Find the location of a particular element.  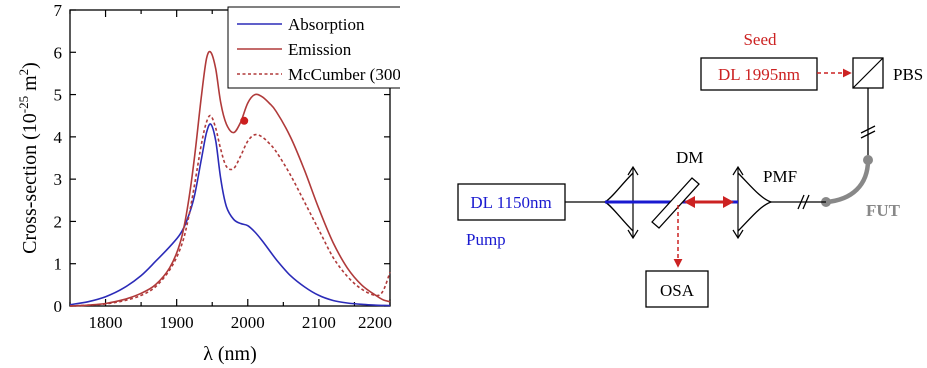

fut-label: FUT is located at coordinates (883, 210).